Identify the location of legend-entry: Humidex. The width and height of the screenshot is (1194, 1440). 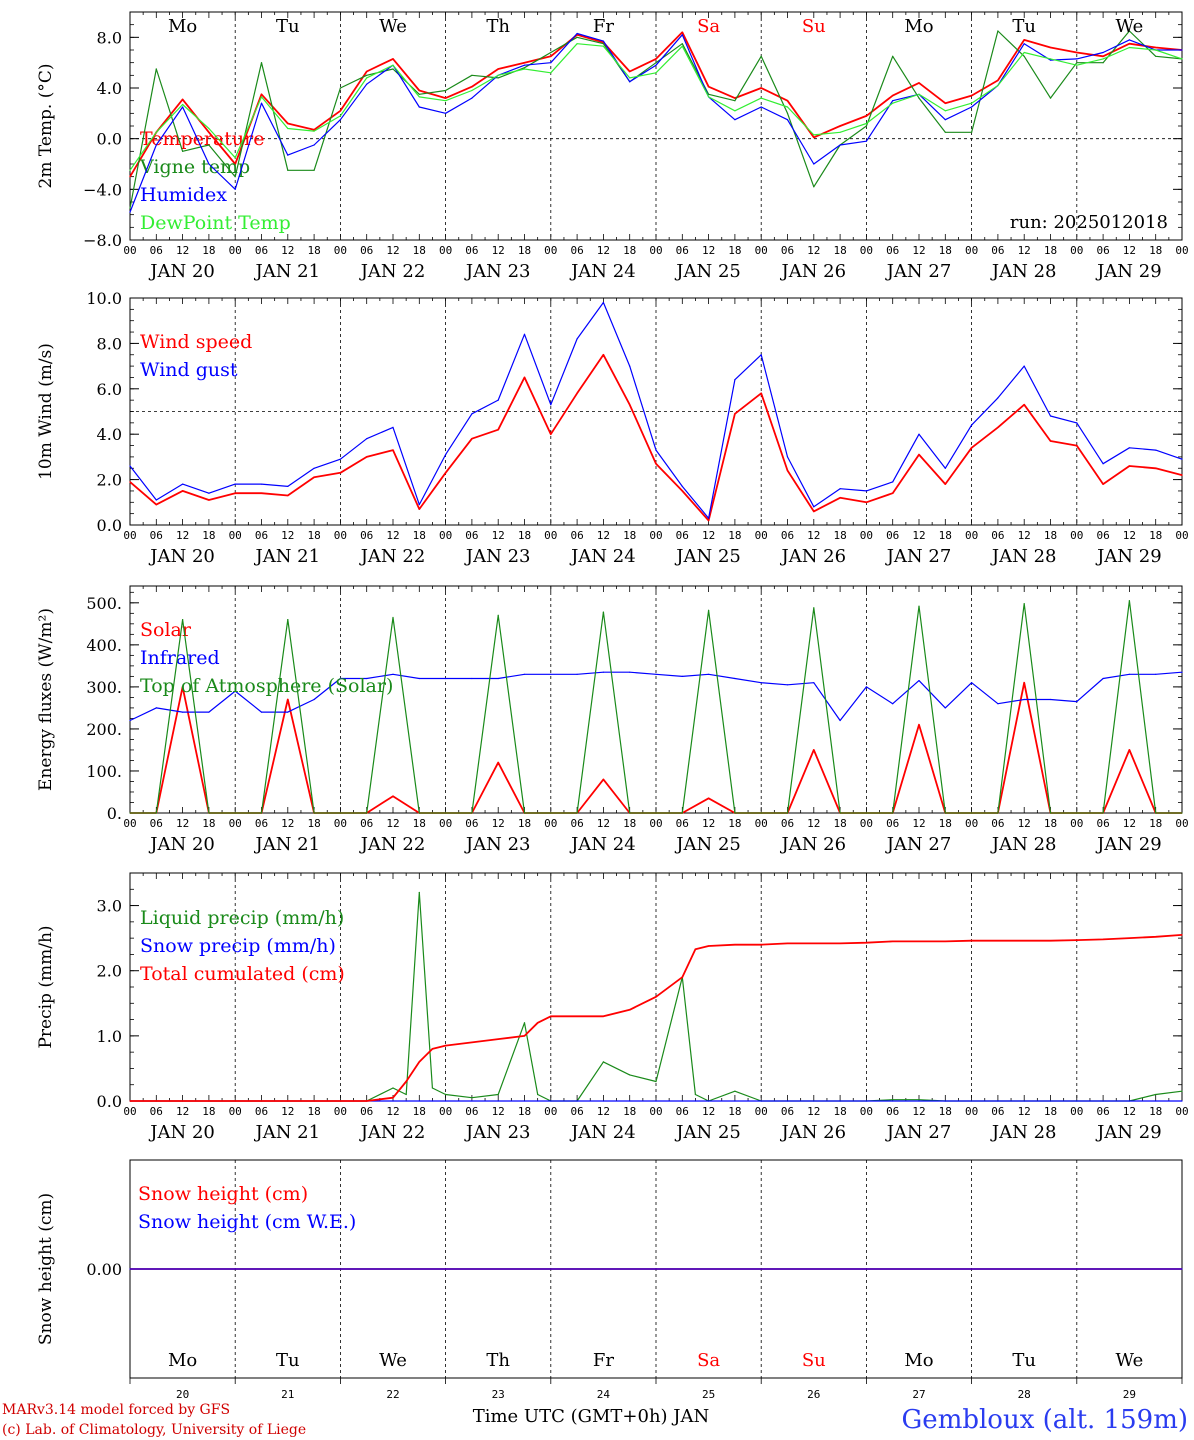
(183, 195).